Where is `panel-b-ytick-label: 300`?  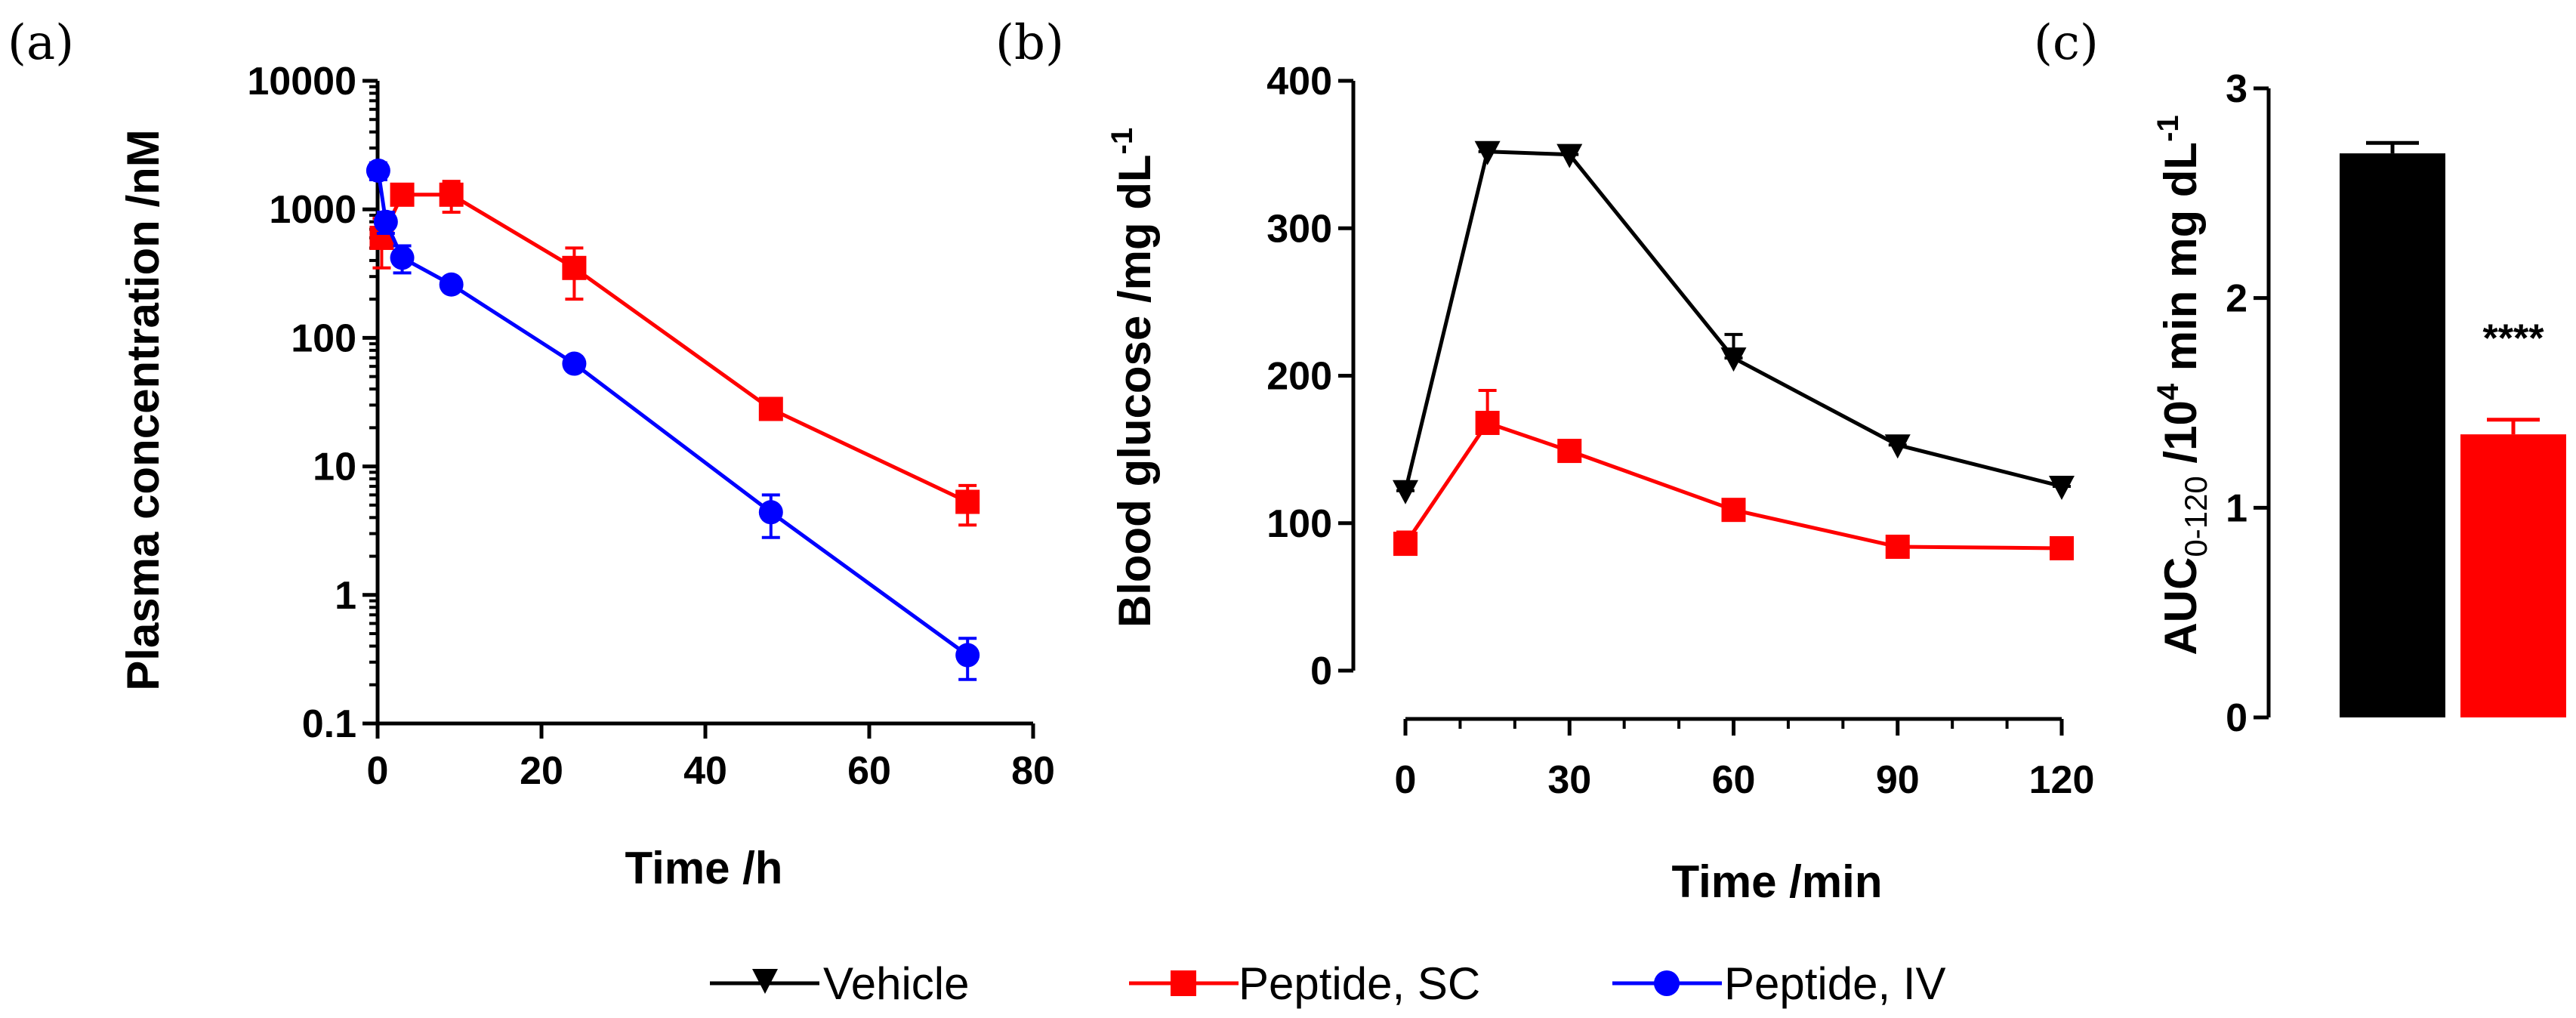
panel-b-ytick-label: 300 is located at coordinates (1299, 229).